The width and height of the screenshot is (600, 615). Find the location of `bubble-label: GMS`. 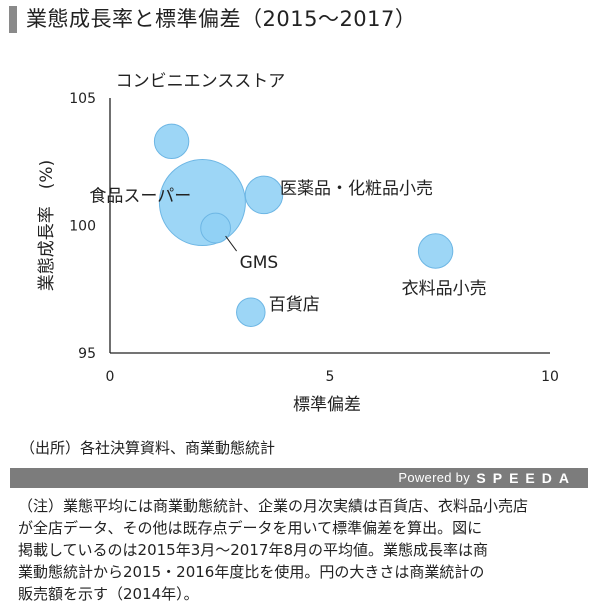

bubble-label: GMS is located at coordinates (259, 263).